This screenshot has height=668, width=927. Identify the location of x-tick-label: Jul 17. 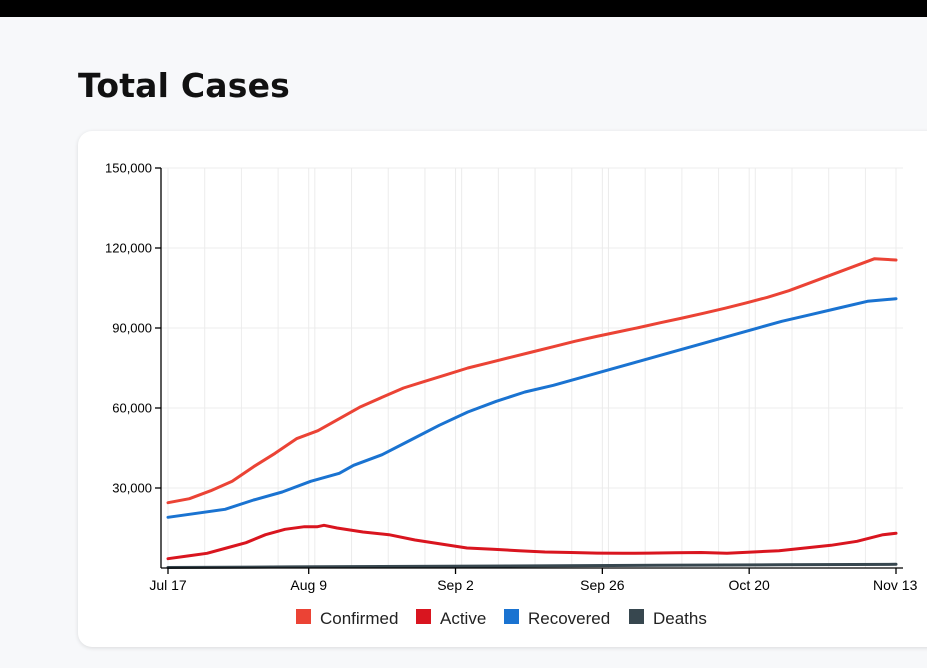
(168, 585).